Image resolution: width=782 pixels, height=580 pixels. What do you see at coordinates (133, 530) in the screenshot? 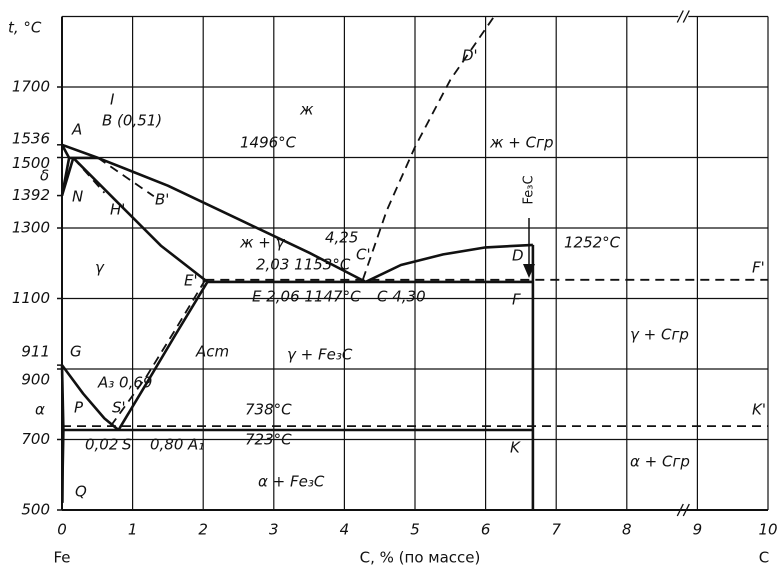
I see `x-tick-label: 1` at bounding box center [133, 530].